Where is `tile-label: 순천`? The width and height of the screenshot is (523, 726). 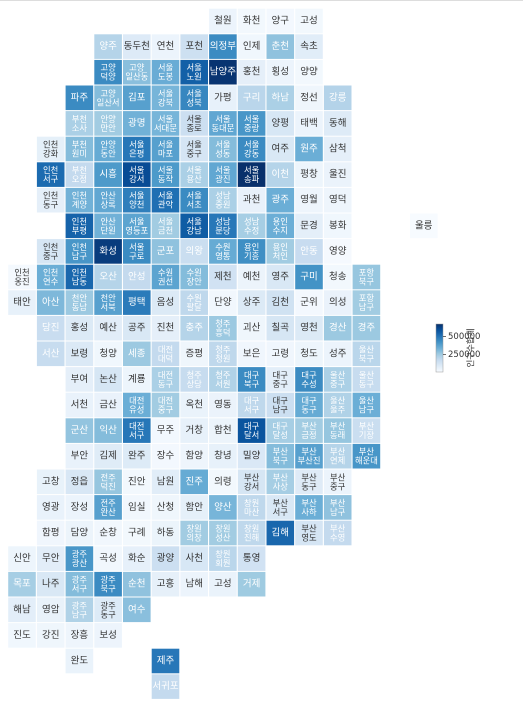 tile-label: 순천 is located at coordinates (136, 584).